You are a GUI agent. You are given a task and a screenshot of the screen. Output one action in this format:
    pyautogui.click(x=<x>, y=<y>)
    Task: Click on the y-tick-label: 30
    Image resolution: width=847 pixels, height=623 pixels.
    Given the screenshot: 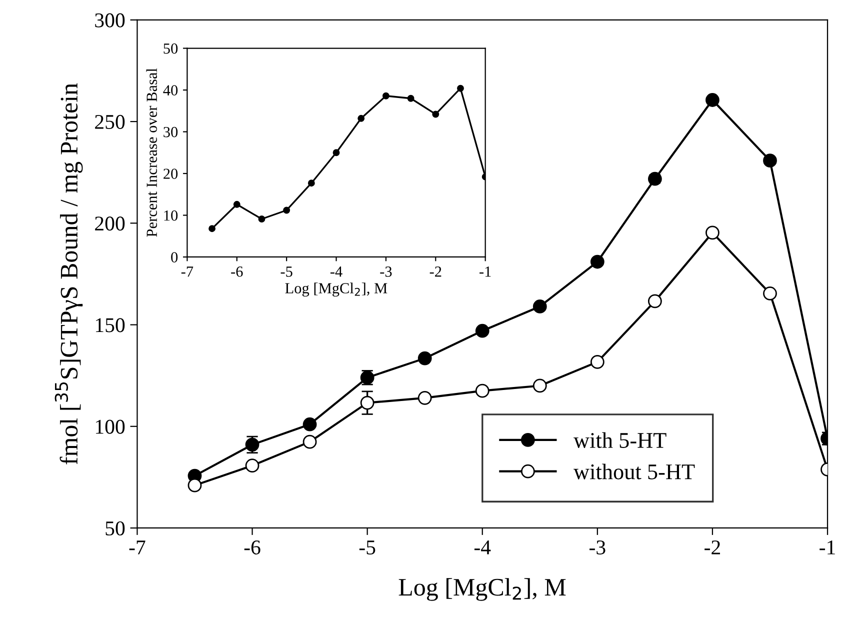 What is the action you would take?
    pyautogui.click(x=171, y=132)
    